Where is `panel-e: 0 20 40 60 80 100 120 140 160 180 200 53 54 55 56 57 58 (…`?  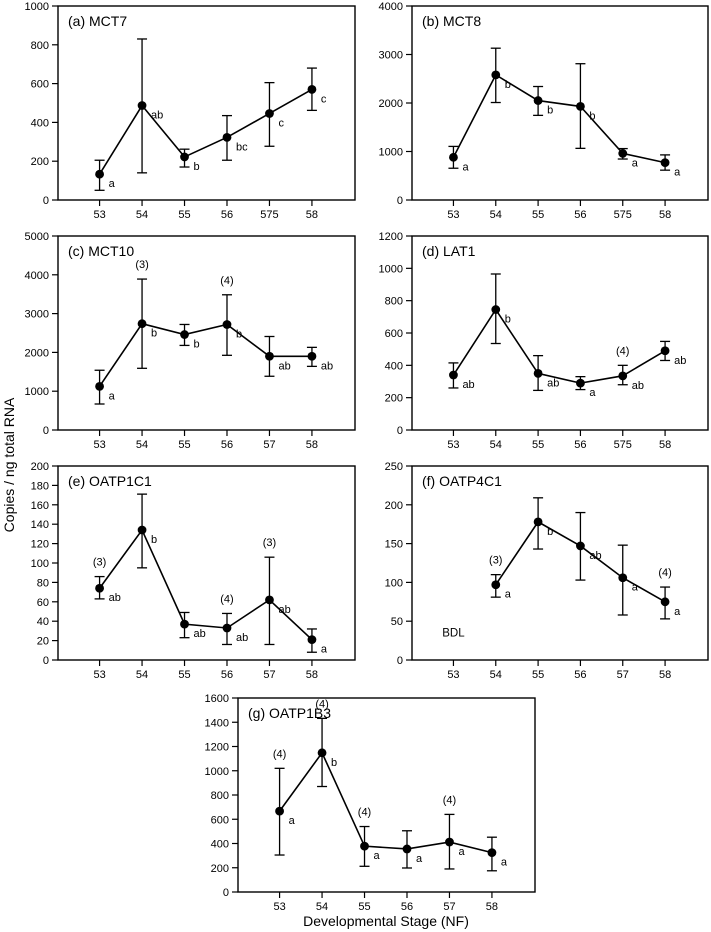
panel-e: 0 20 40 60 80 100 120 140 160 180 200 53 54 55 56 57 58 (… is located at coordinates (193, 571).